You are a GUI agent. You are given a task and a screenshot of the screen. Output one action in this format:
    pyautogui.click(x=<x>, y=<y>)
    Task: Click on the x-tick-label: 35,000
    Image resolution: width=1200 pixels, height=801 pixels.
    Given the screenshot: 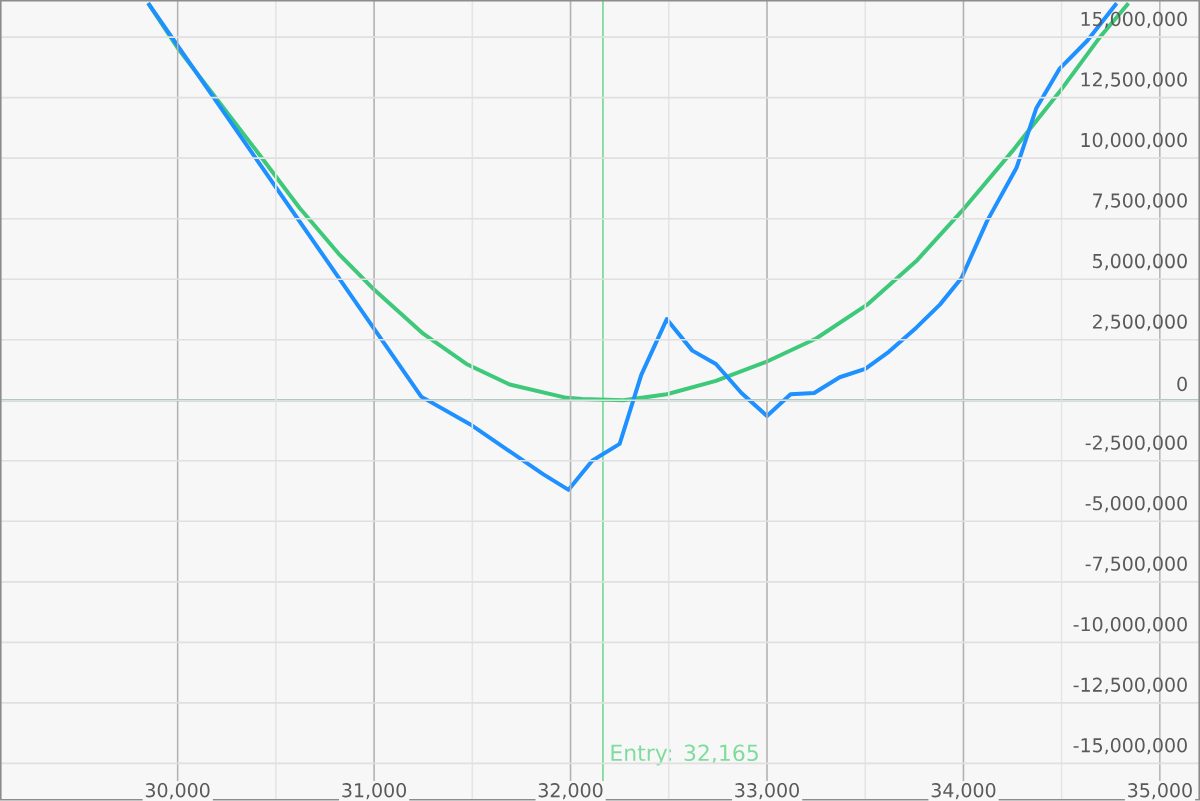 What is the action you would take?
    pyautogui.click(x=1160, y=791)
    